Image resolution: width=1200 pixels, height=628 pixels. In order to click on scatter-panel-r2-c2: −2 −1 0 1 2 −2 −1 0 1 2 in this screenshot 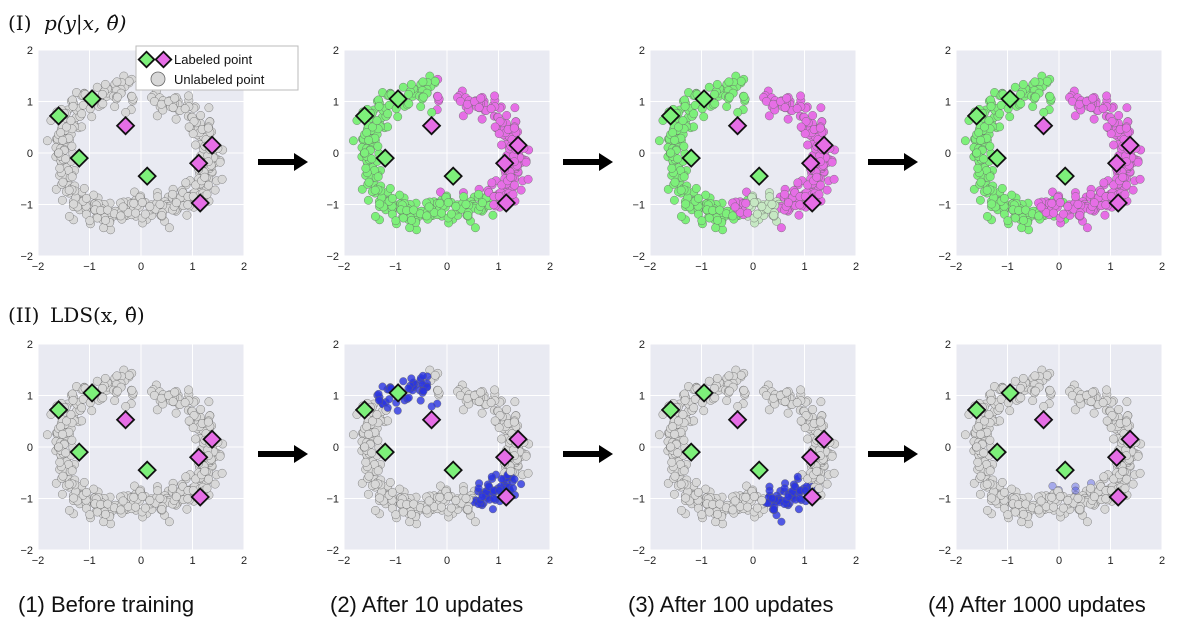, I will do `click(439, 453)`.